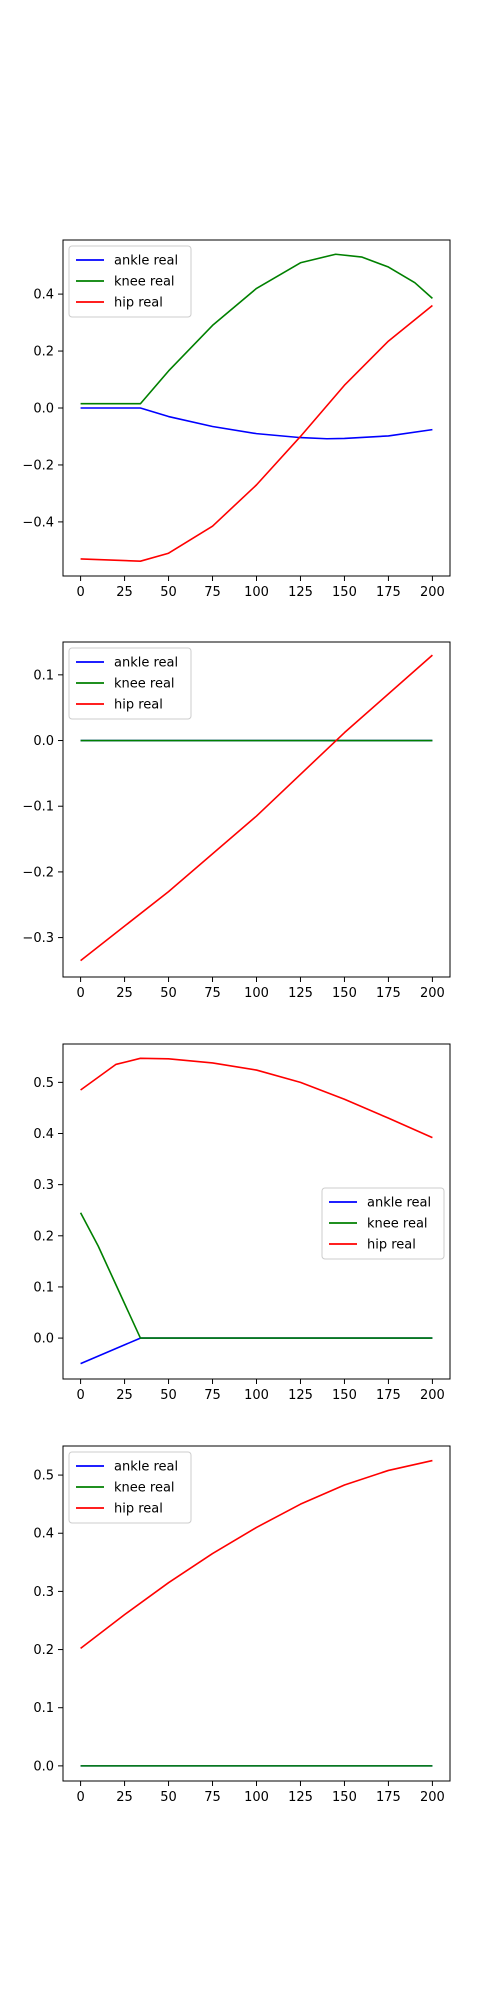 The width and height of the screenshot is (500, 2000). Describe the element at coordinates (38, 807) in the screenshot. I see `y-tick-label: −0.1` at that location.